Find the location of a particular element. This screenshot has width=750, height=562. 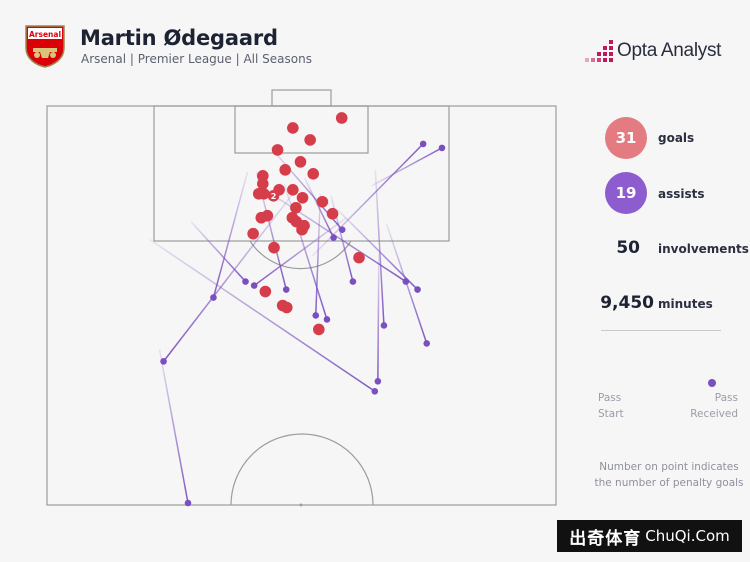

minutes-label: minutes is located at coordinates (685, 304).